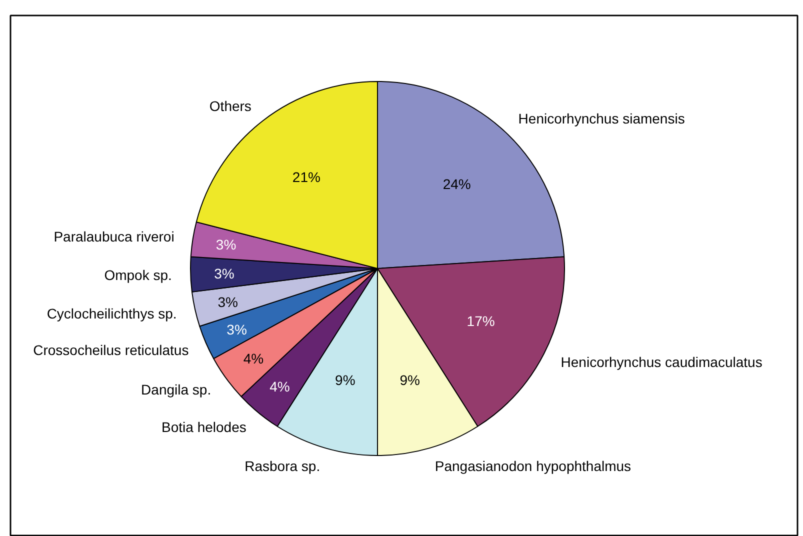 The width and height of the screenshot is (803, 536). Describe the element at coordinates (204, 426) in the screenshot. I see `slice-label: Botia helodes` at that location.